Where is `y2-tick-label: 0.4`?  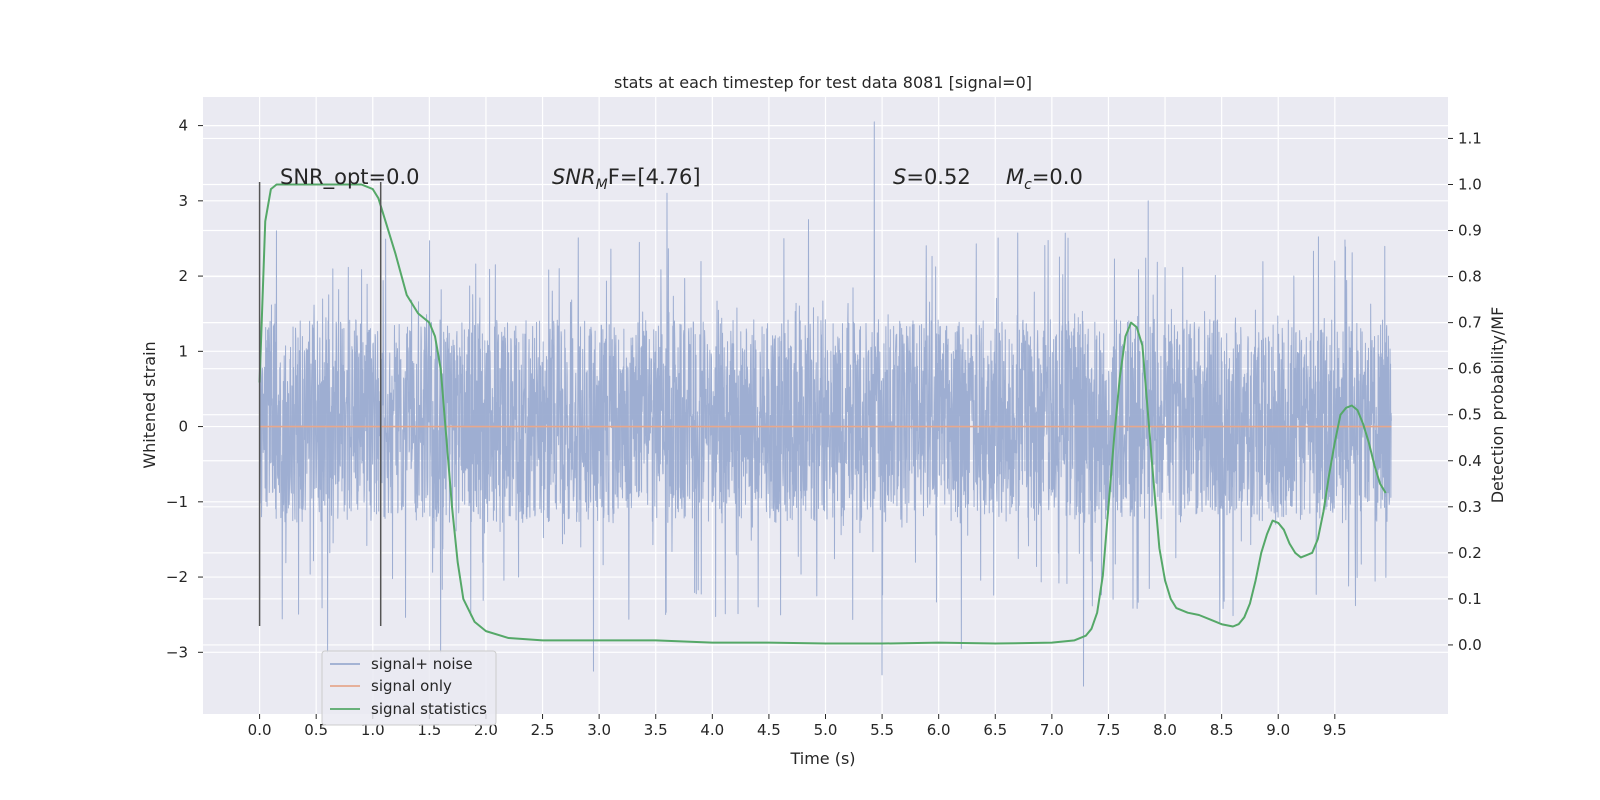 y2-tick-label: 0.4 is located at coordinates (1470, 461).